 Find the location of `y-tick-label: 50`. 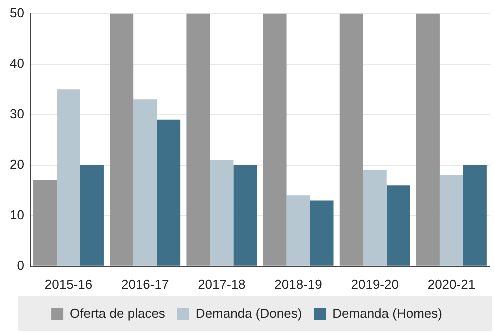

y-tick-label: 50 is located at coordinates (17, 12).